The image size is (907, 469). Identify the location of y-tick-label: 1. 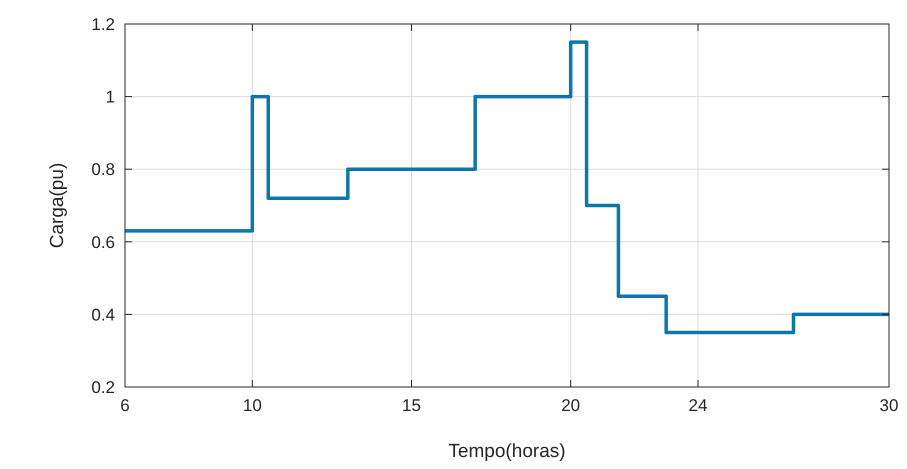
(110, 97).